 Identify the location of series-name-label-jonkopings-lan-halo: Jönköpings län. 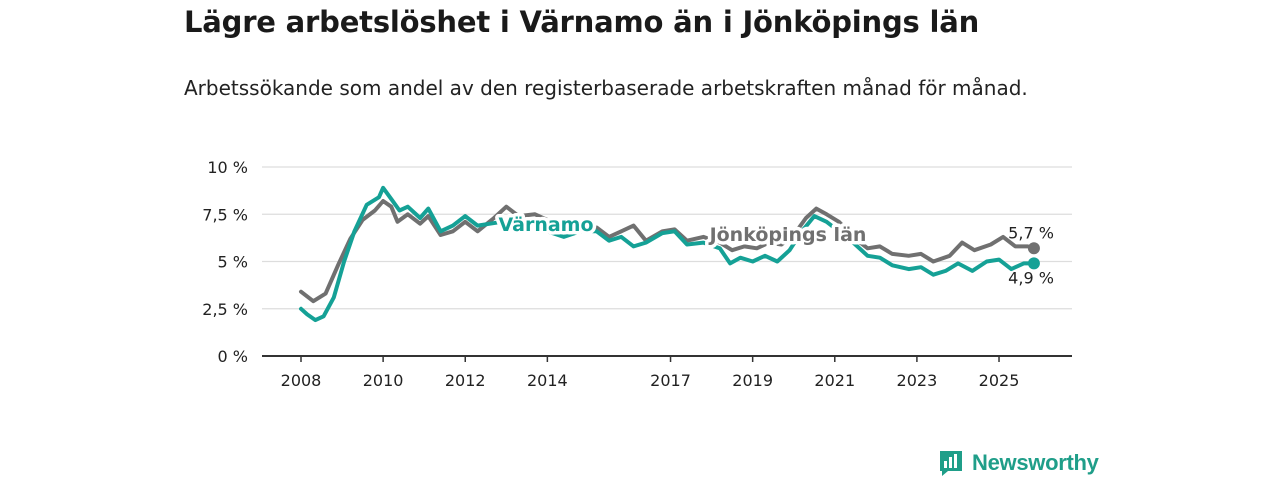
(787, 235).